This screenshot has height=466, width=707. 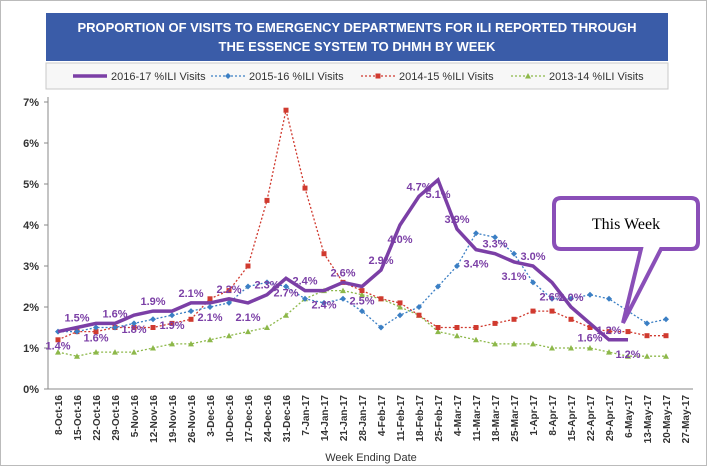 I want to click on x-tick-label: 19-Nov-16, so click(x=173, y=419).